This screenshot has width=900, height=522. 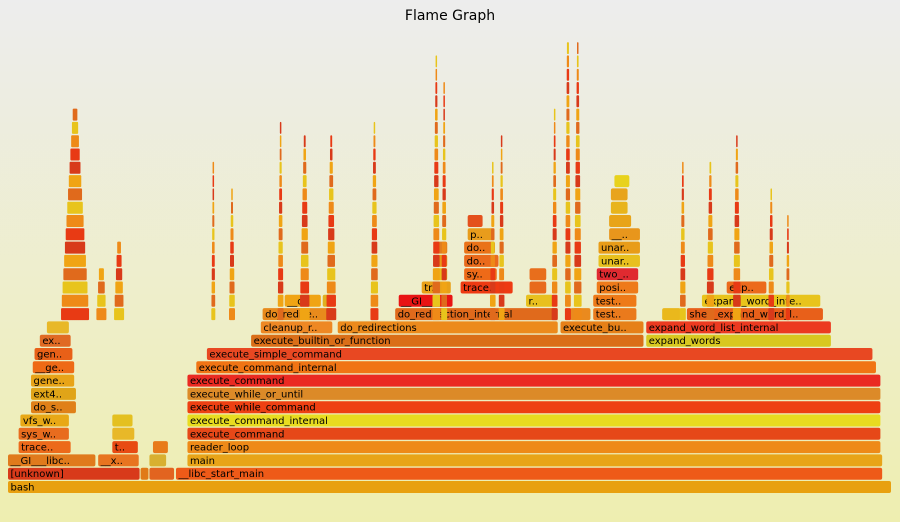 What do you see at coordinates (620, 221) in the screenshot?
I see `frame-tra` at bounding box center [620, 221].